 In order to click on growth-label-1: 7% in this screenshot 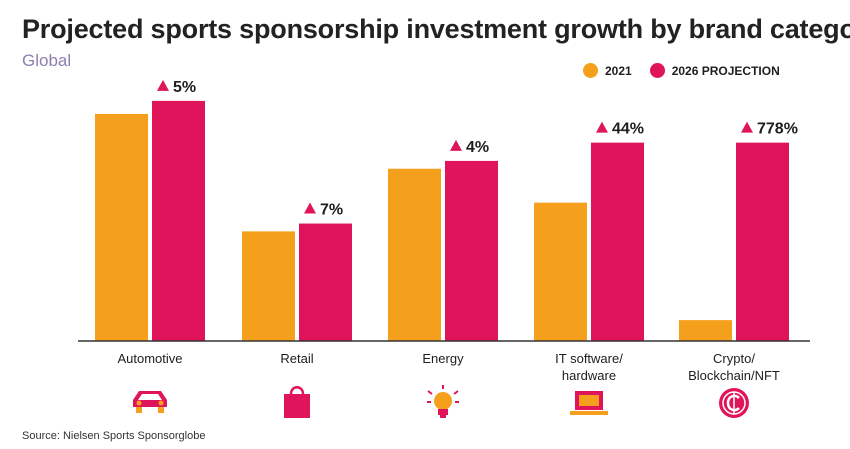, I will do `click(331, 210)`.